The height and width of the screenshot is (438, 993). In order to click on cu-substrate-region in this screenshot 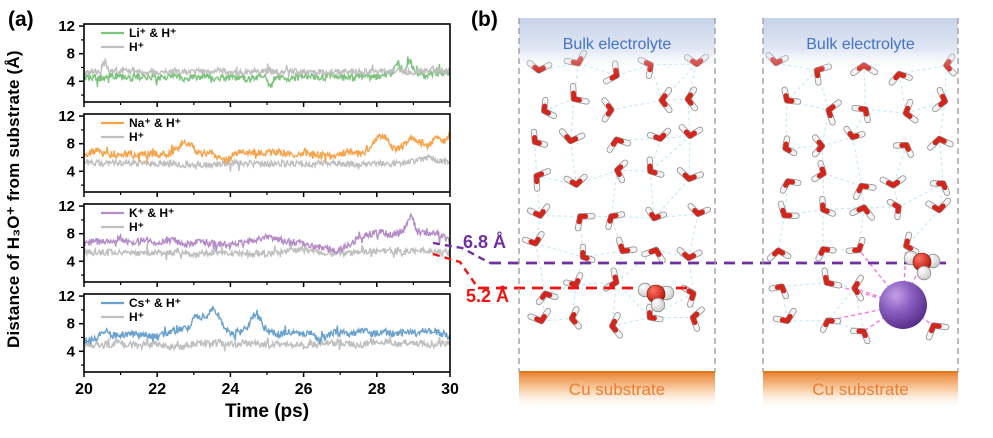, I will do `click(617, 391)`.